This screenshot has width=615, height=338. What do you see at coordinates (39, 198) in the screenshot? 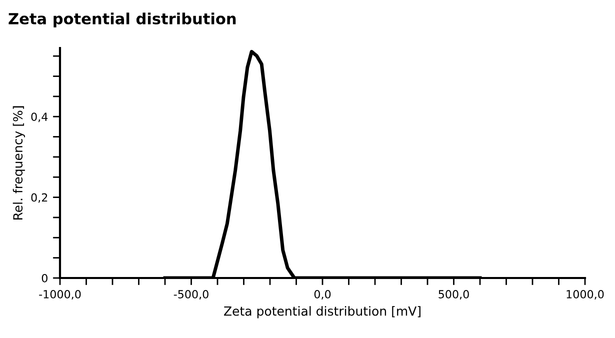
I see `y-tick-label: 0,2` at bounding box center [39, 198].